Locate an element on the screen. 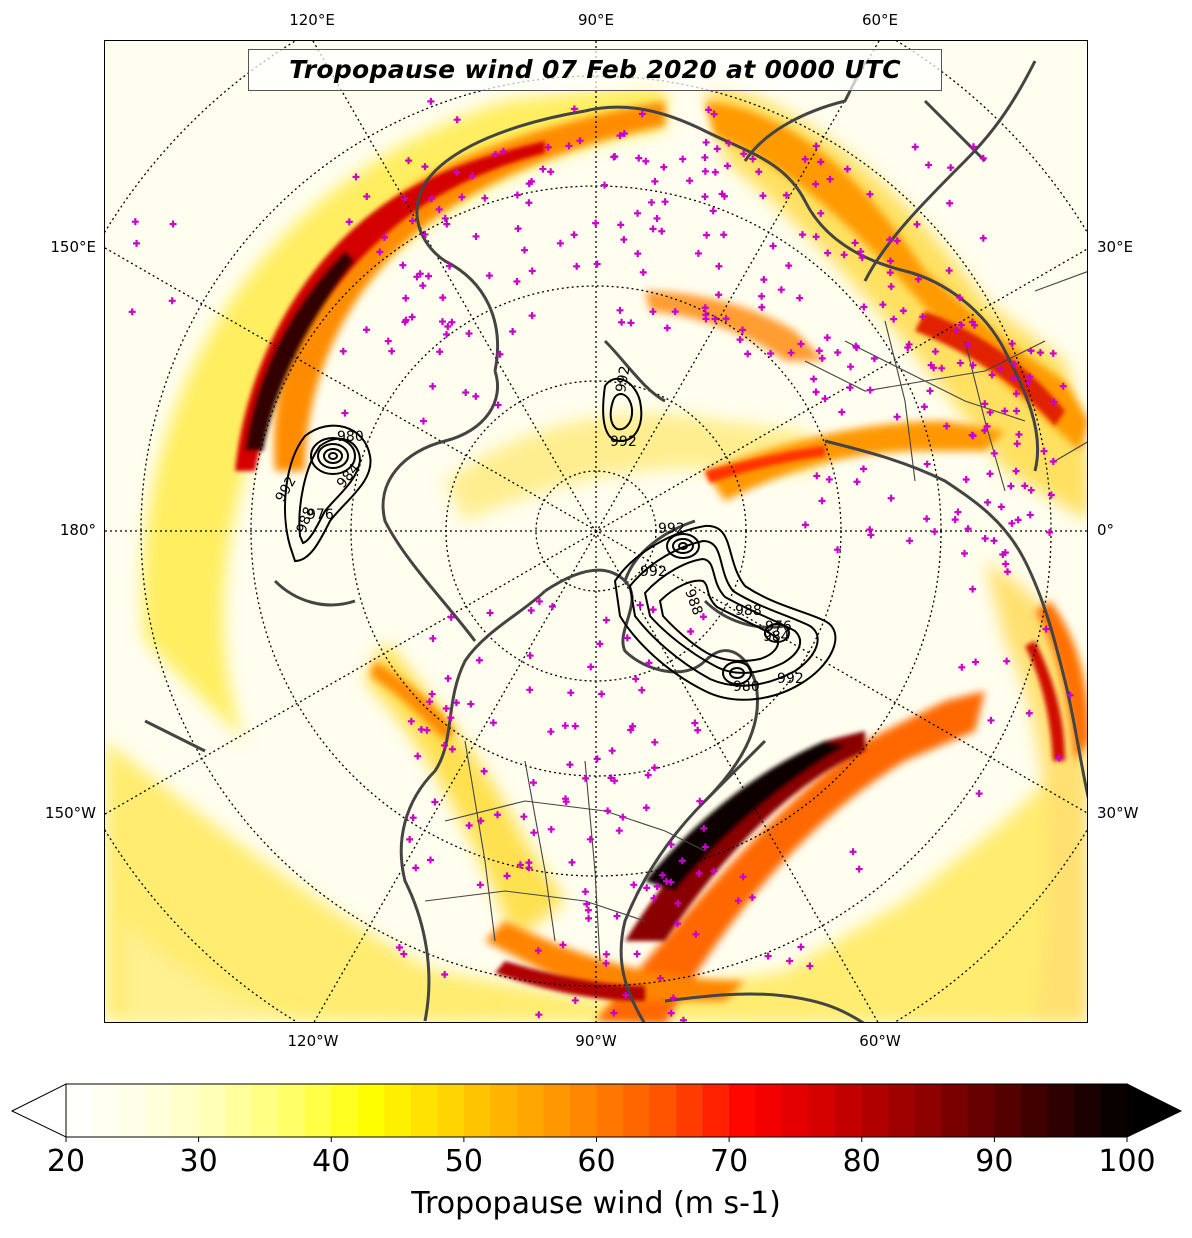 The image size is (1192, 1238). contour-label: 980 is located at coordinates (746, 687).